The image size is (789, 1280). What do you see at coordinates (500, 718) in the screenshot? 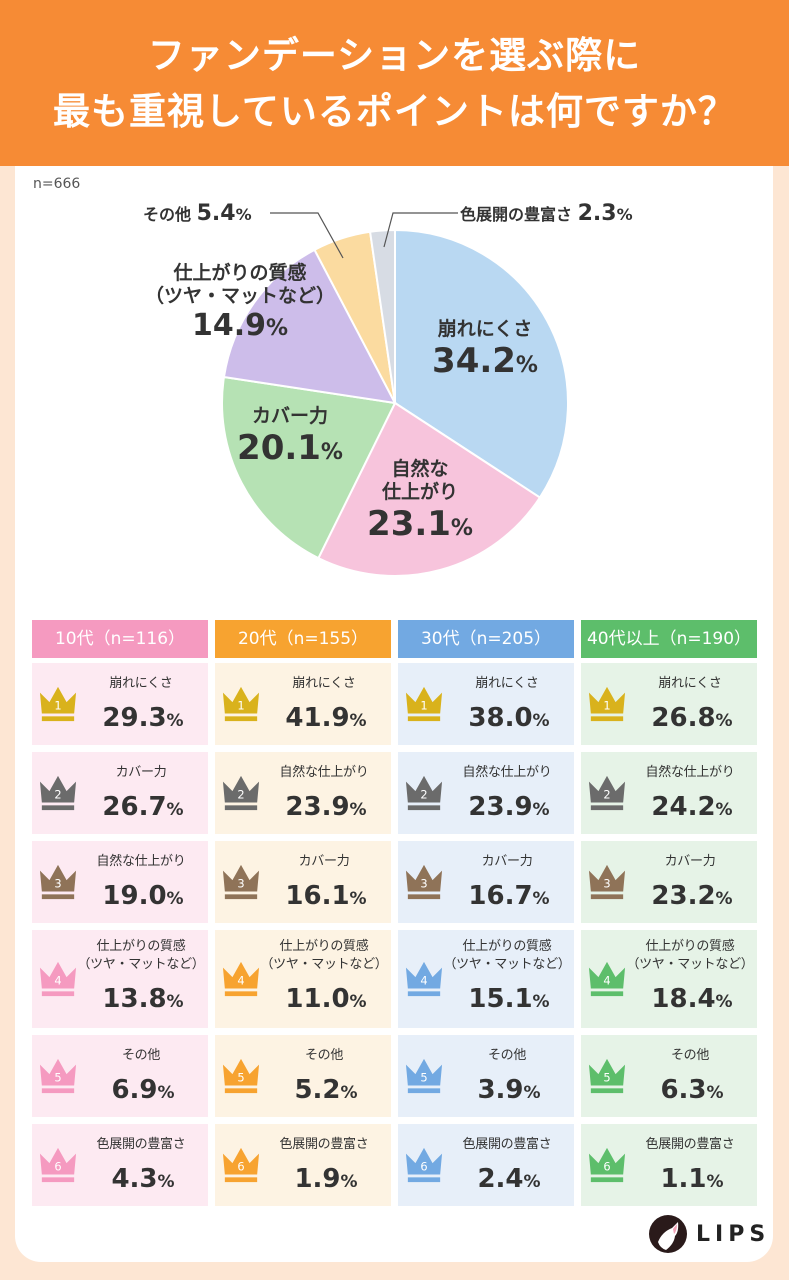
I see `value-number: 38.0` at bounding box center [500, 718].